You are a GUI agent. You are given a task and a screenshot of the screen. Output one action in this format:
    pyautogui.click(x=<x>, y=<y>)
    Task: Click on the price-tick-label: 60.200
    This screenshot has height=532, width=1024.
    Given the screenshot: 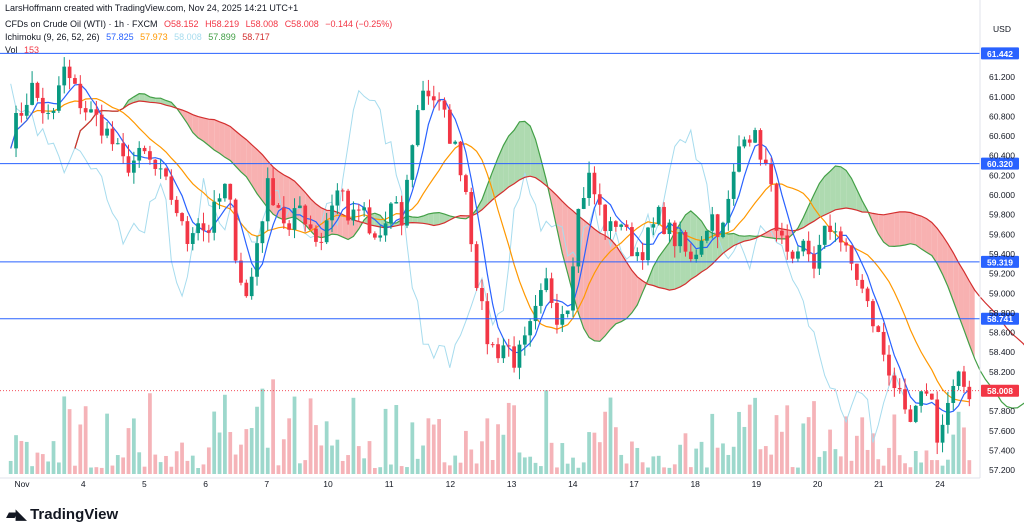 What is the action you would take?
    pyautogui.click(x=1002, y=175)
    